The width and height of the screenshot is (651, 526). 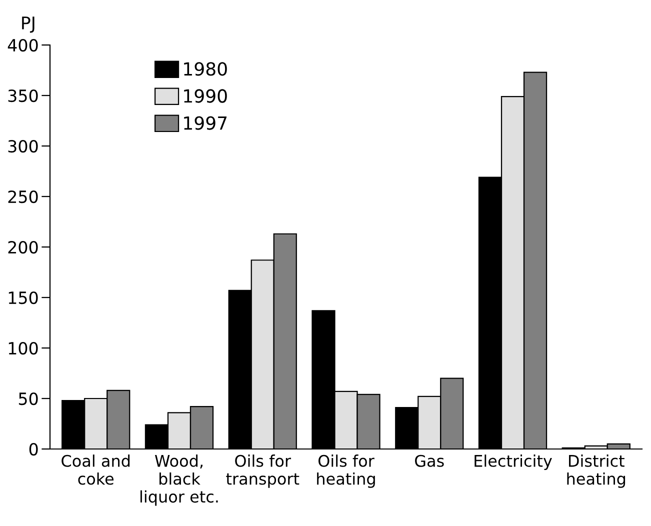 I want to click on x-tick-label: District heating, so click(x=596, y=471).